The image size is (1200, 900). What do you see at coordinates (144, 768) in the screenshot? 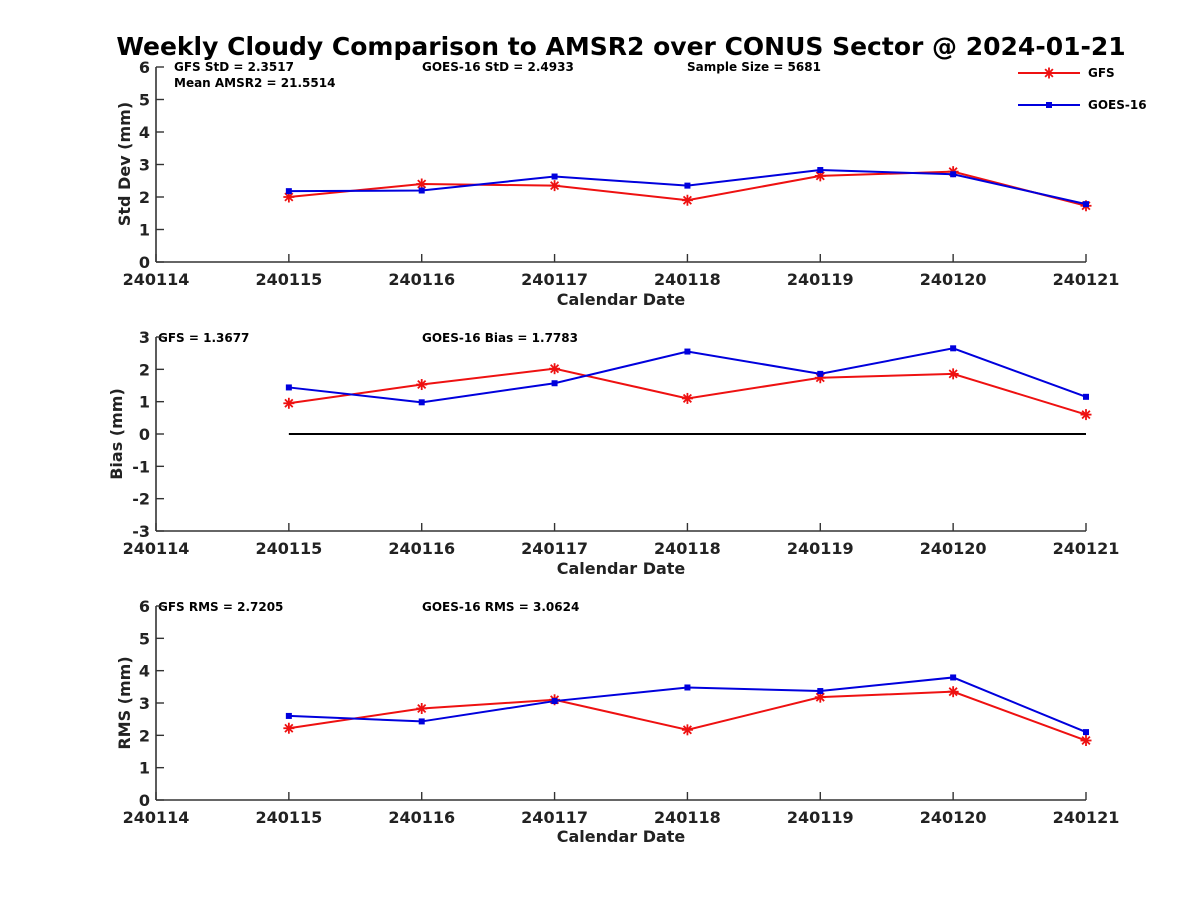
I see `panel3-ytick-label: 1` at bounding box center [144, 768].